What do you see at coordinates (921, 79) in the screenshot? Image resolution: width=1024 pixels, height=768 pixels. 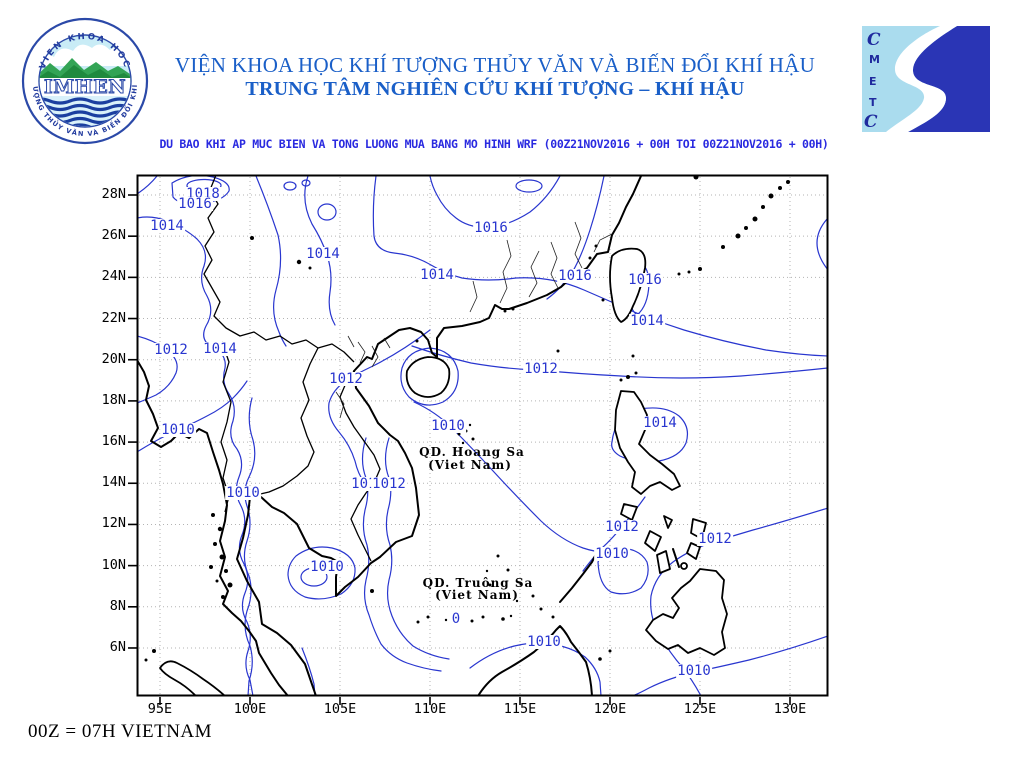 I see `cmetc-swoosh` at bounding box center [921, 79].